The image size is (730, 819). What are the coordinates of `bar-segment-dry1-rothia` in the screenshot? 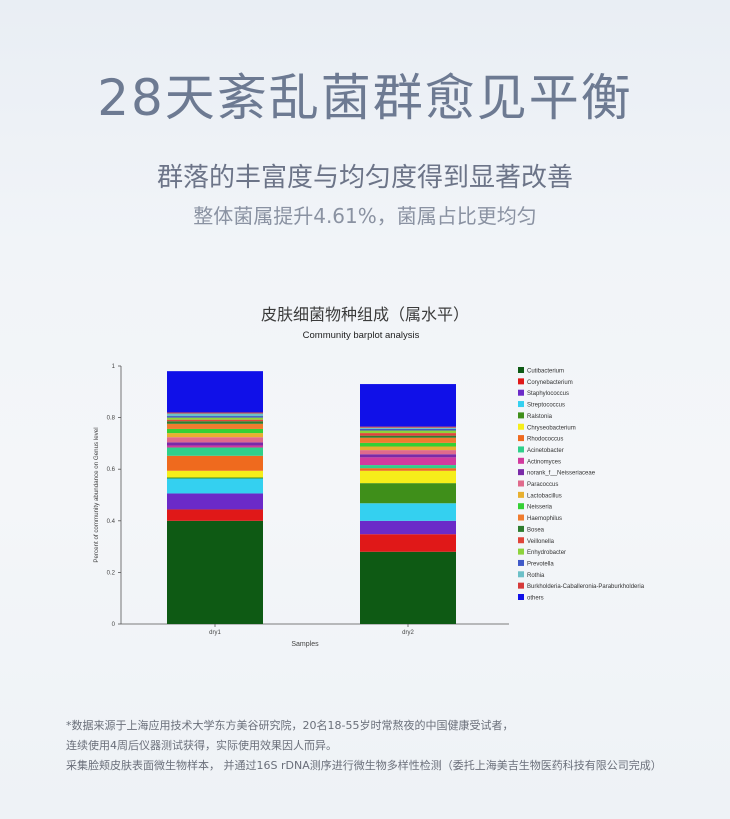 It's located at (215, 415).